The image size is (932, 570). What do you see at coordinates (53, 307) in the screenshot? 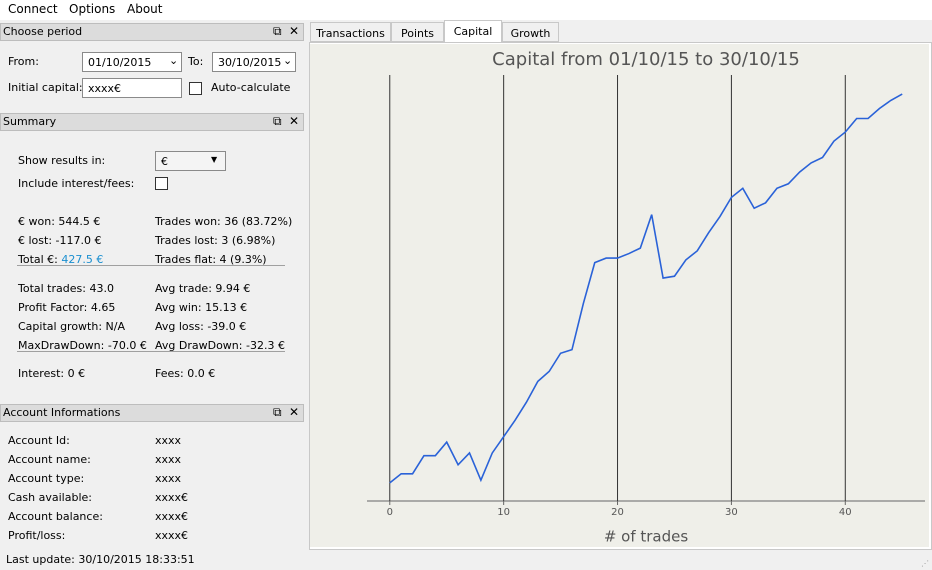
I see `stat-label: Profit Factor:` at bounding box center [53, 307].